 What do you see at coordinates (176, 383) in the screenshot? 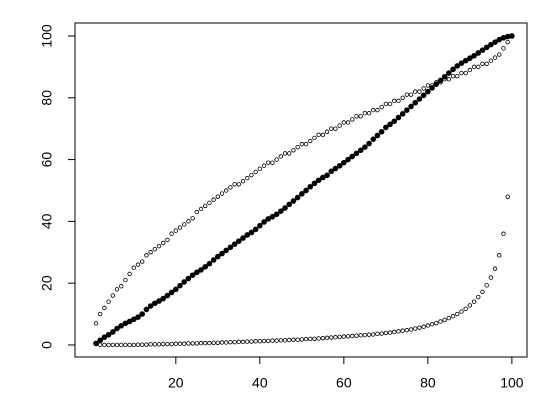
I see `x-tick-label: 20` at bounding box center [176, 383].